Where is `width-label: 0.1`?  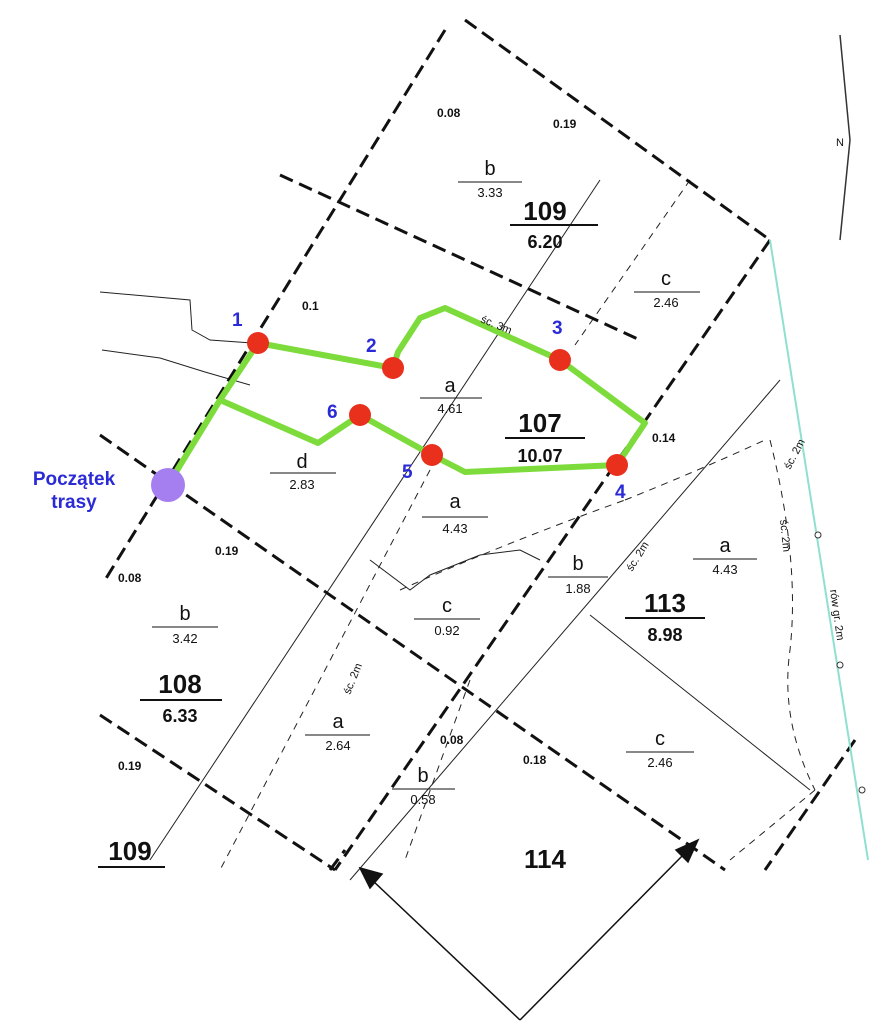
width-label: 0.1 is located at coordinates (310, 306).